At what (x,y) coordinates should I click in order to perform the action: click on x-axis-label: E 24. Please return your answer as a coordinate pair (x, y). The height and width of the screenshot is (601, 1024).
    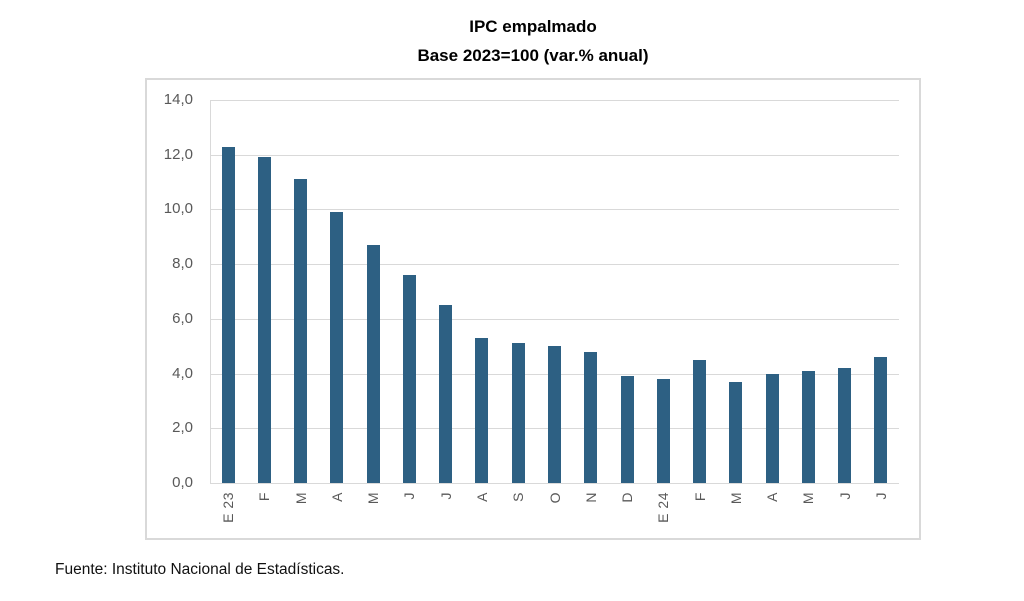
    Looking at the image, I should click on (663, 507).